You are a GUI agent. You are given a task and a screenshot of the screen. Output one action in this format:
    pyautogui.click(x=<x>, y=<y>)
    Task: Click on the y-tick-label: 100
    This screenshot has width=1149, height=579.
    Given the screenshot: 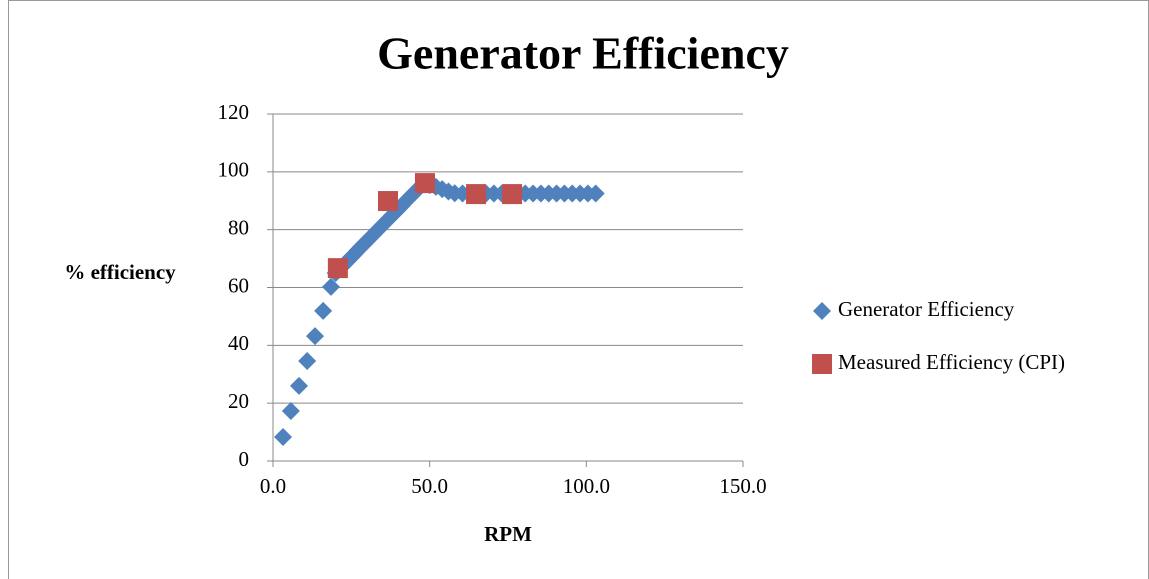 What is the action you would take?
    pyautogui.click(x=234, y=170)
    